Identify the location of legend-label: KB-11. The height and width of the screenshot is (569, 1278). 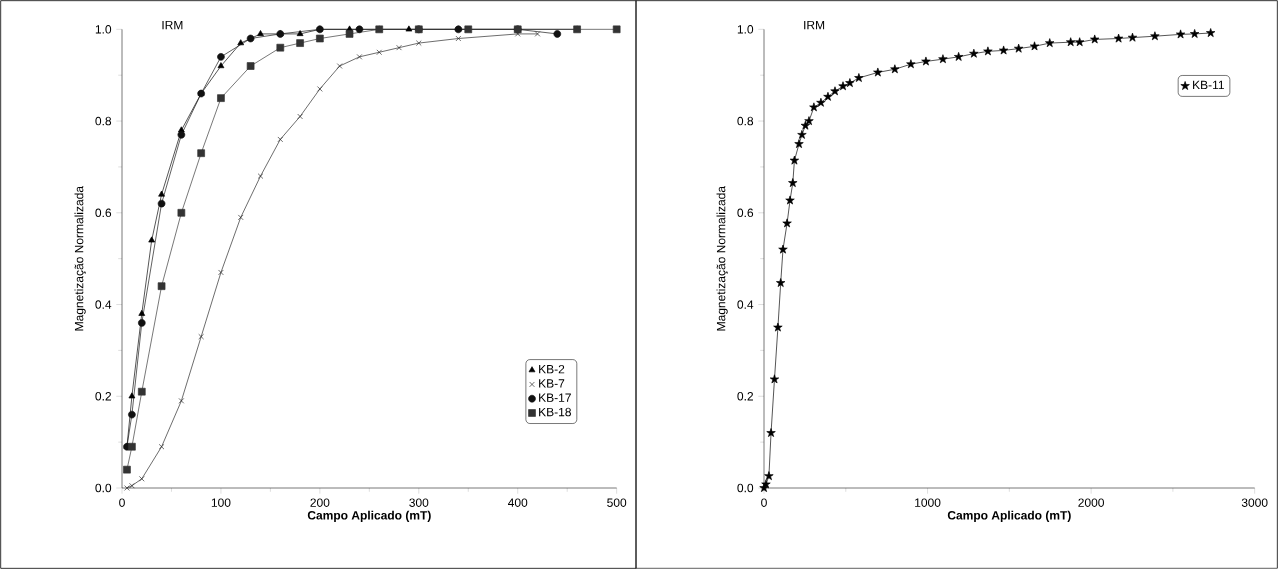
(1208, 85).